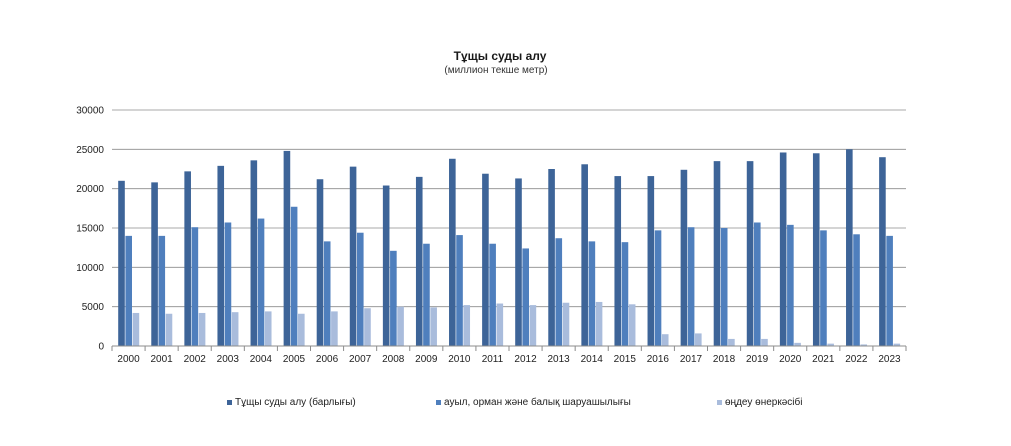 The height and width of the screenshot is (446, 1011). I want to click on legend-label: Тұщы суды алу (барлығы), so click(295, 402).